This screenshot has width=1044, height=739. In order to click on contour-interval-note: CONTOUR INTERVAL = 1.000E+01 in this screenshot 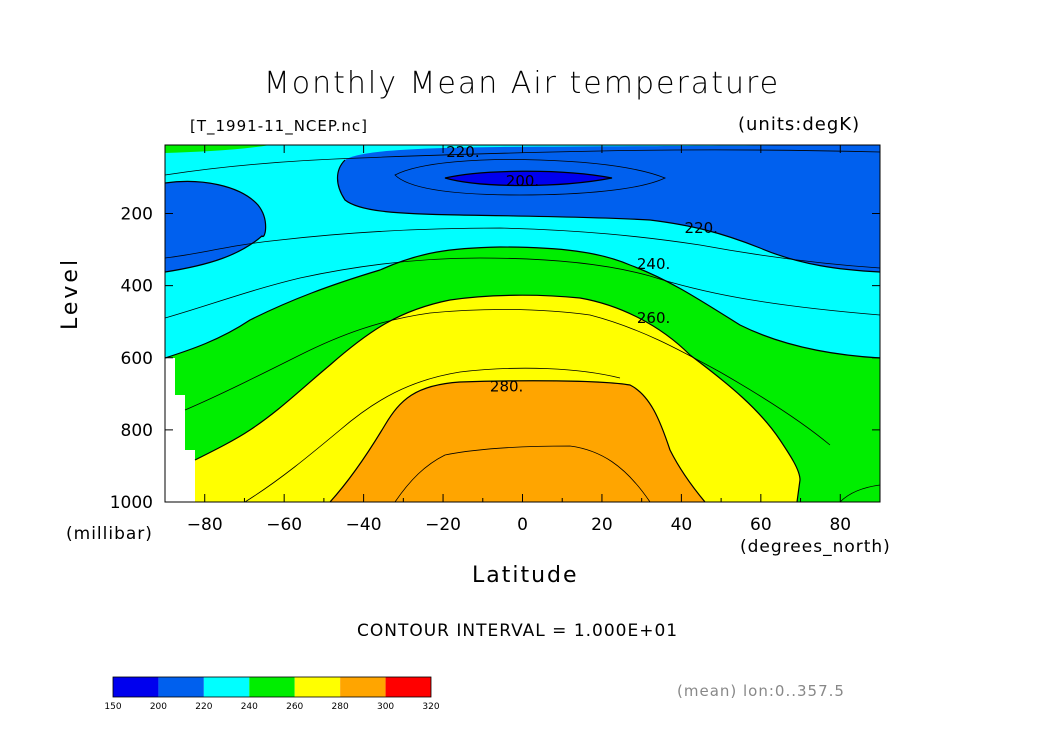, I will do `click(518, 631)`.